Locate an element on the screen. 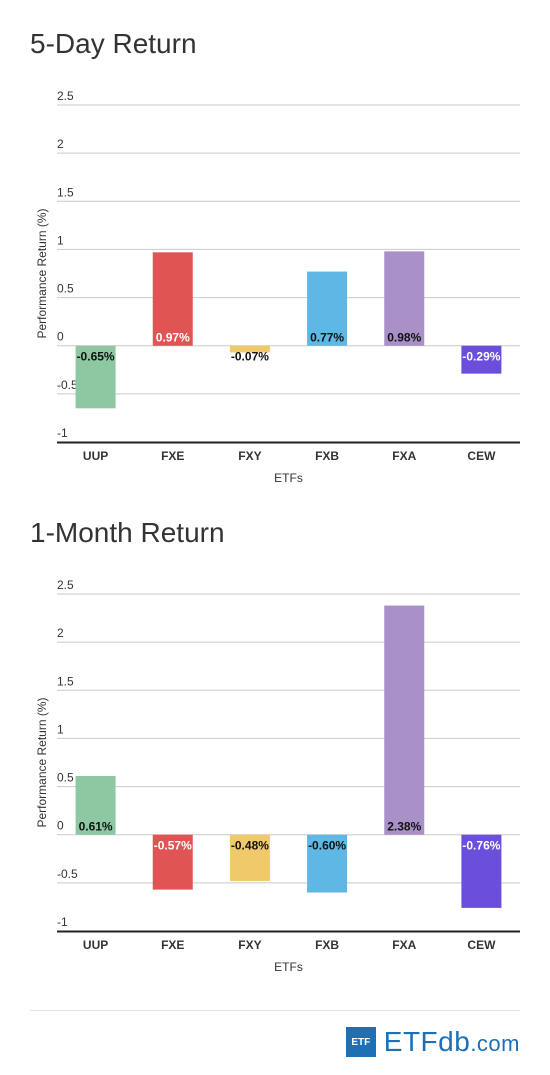  data-label-cew: -0.76% is located at coordinates (481, 846).